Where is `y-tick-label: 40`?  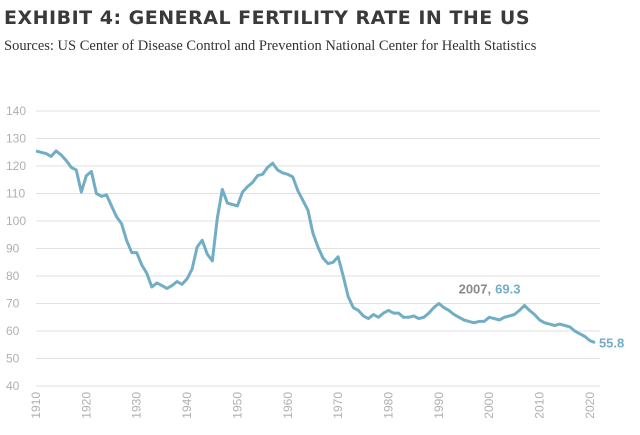 y-tick-label: 40 is located at coordinates (13, 386).